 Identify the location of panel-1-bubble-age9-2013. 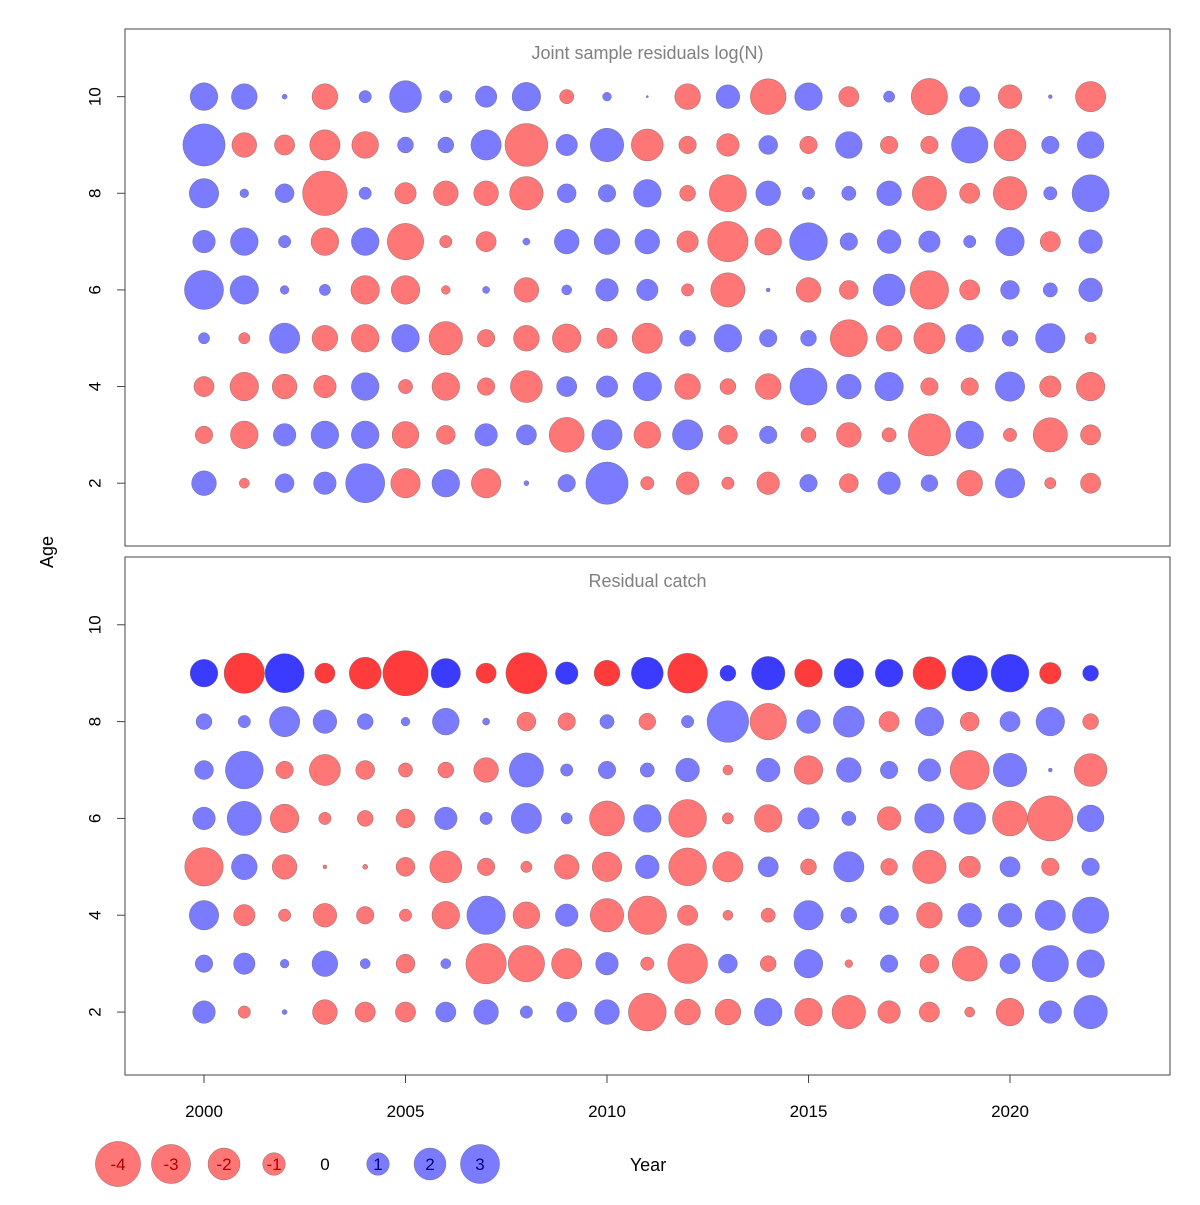
(728, 145).